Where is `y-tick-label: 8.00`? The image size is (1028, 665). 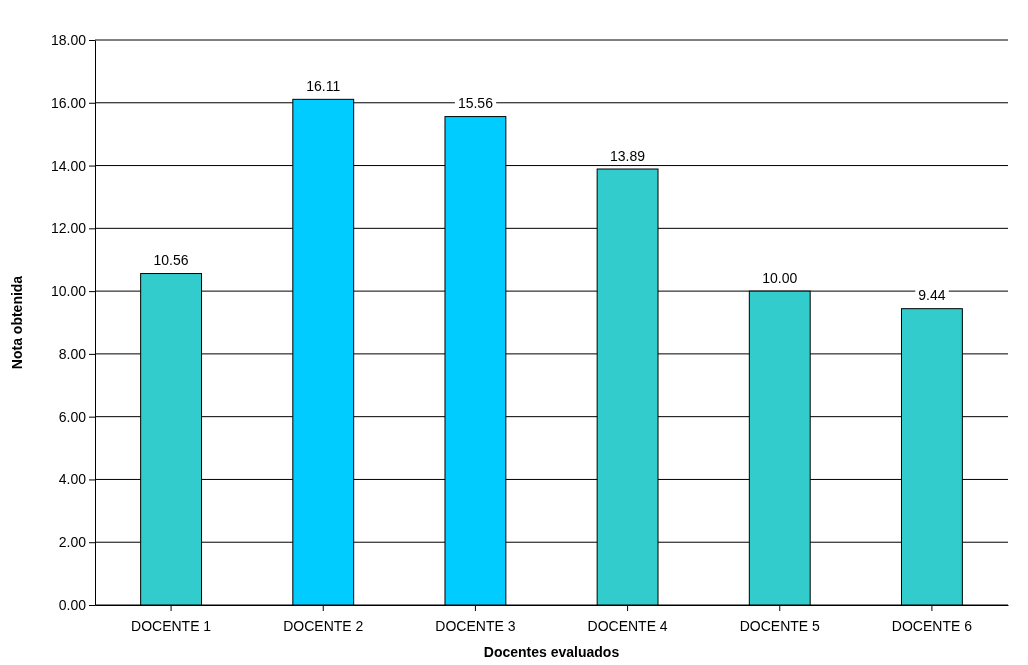
y-tick-label: 8.00 is located at coordinates (72, 353).